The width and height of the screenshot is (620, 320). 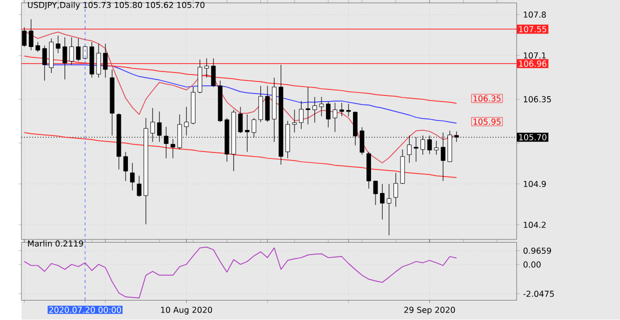 What do you see at coordinates (535, 55) in the screenshot?
I see `y-tick-label: 107.1` at bounding box center [535, 55].